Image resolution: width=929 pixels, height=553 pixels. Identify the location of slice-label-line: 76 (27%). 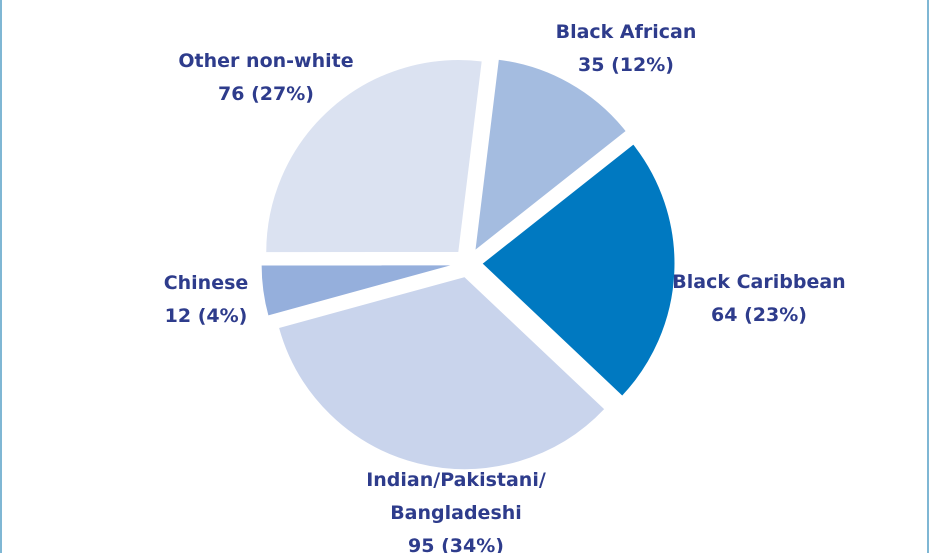
(266, 94).